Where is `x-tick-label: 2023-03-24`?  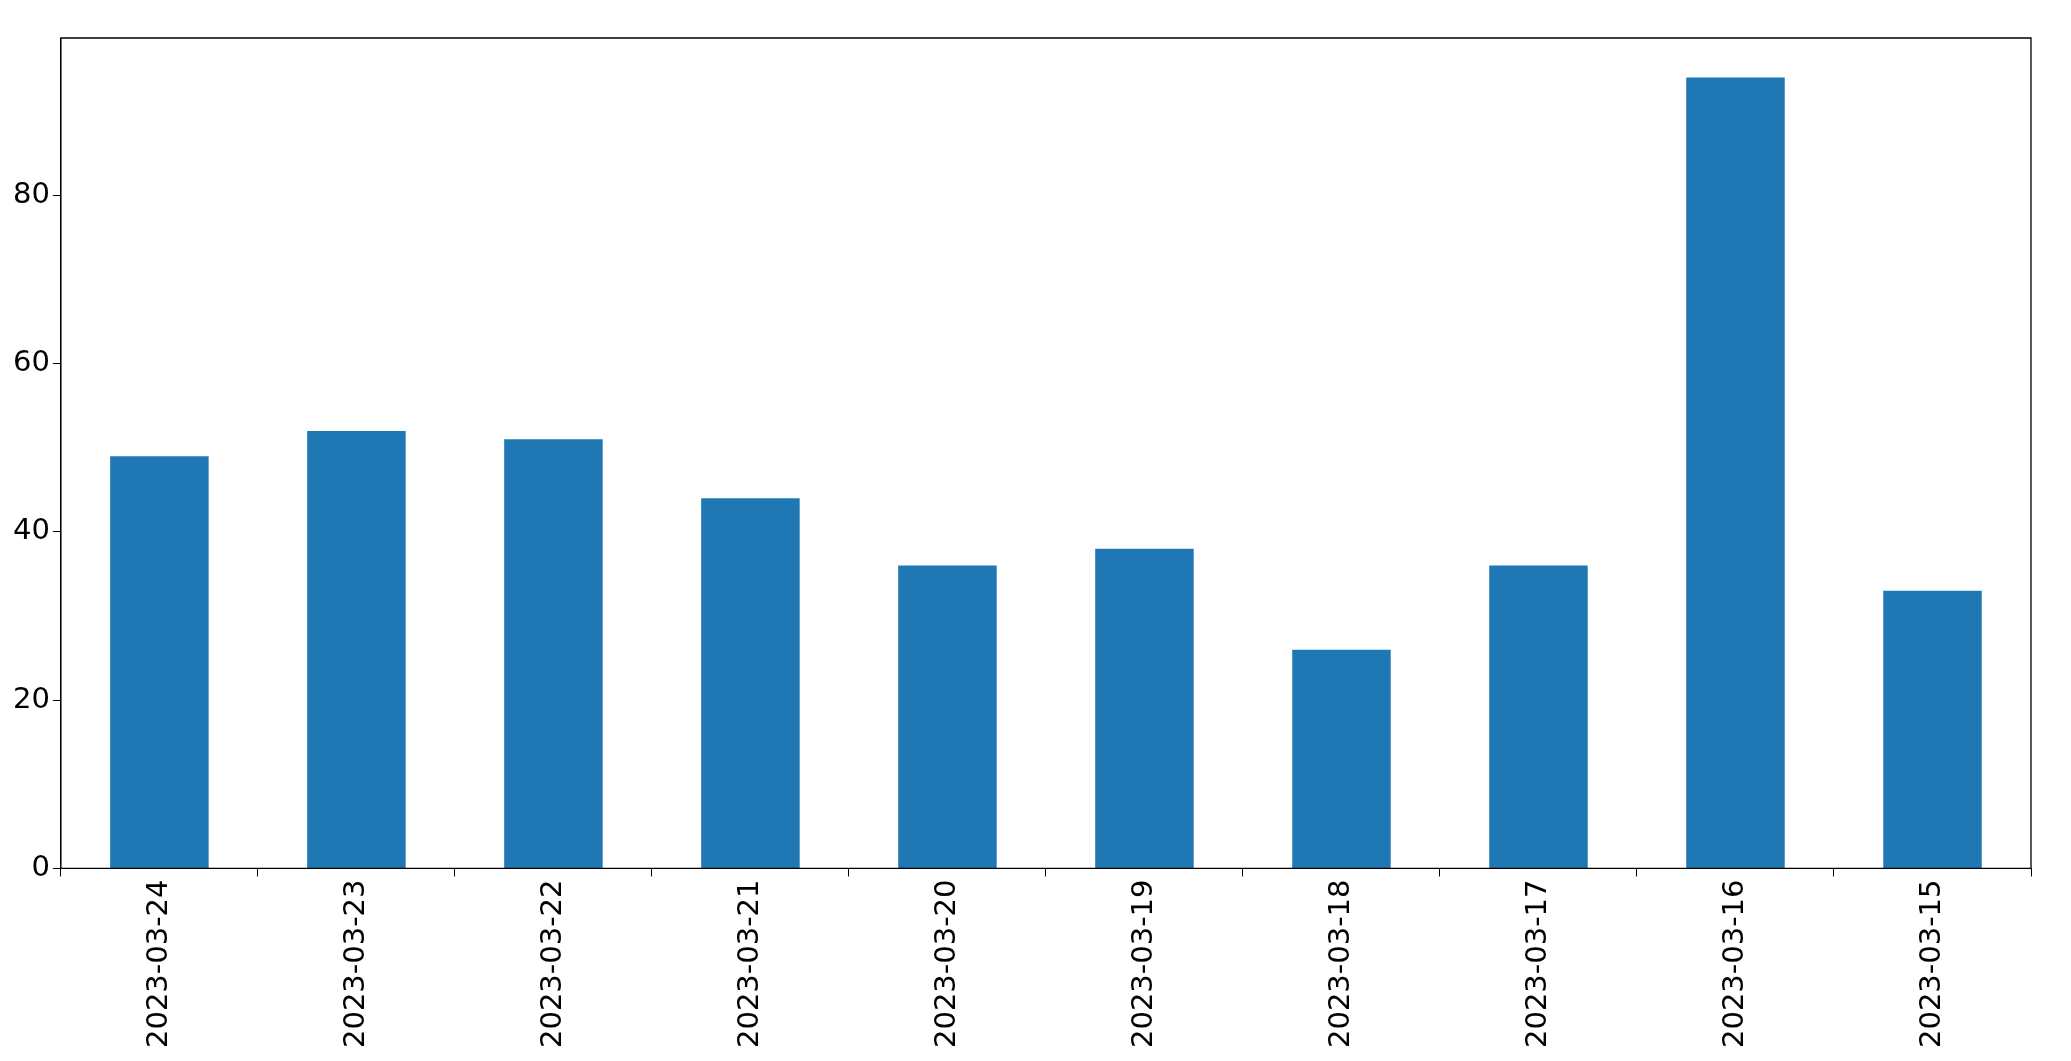 x-tick-label: 2023-03-24 is located at coordinates (156, 964).